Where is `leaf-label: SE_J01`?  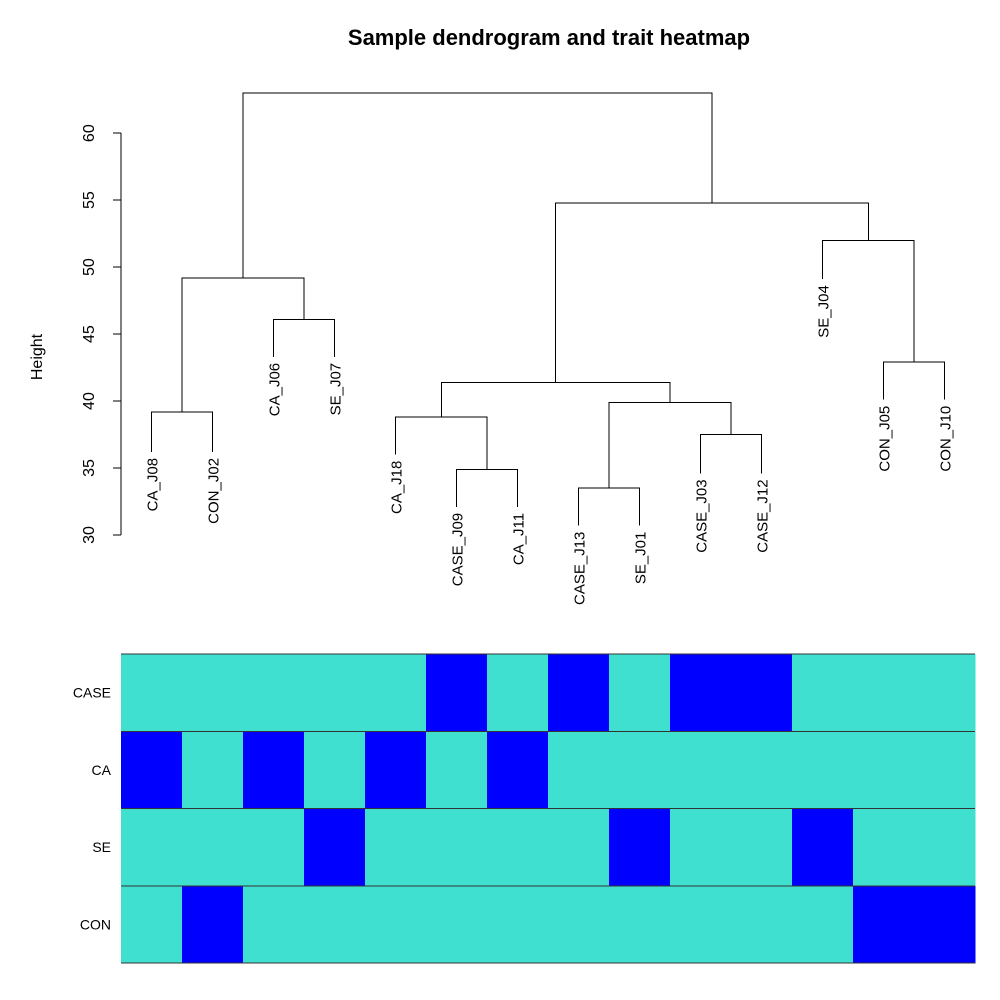
leaf-label: SE_J01 is located at coordinates (641, 558).